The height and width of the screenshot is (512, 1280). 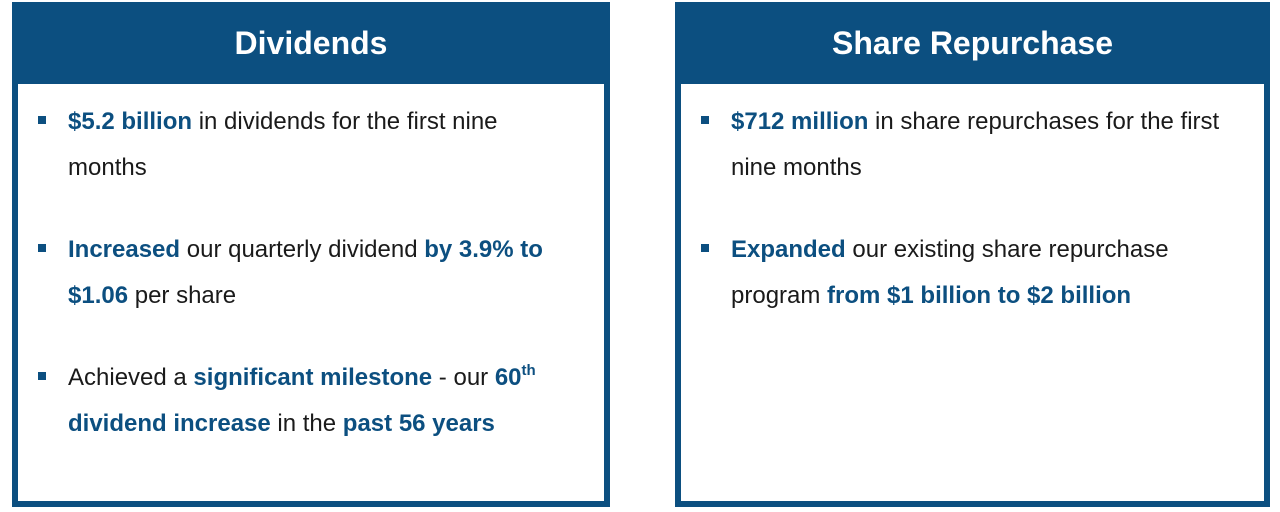 I want to click on body-text: our existing share repurchase program, so click(x=950, y=272).